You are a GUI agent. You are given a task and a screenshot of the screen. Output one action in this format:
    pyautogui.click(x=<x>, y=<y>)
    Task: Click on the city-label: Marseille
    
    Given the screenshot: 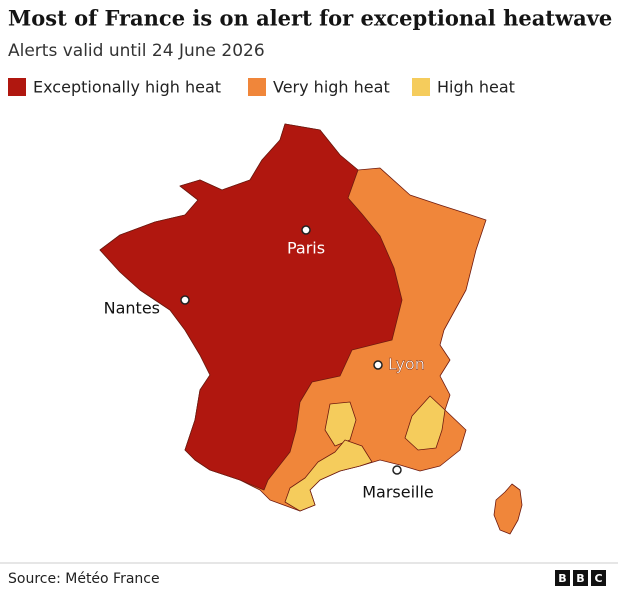 What is the action you would take?
    pyautogui.click(x=398, y=492)
    